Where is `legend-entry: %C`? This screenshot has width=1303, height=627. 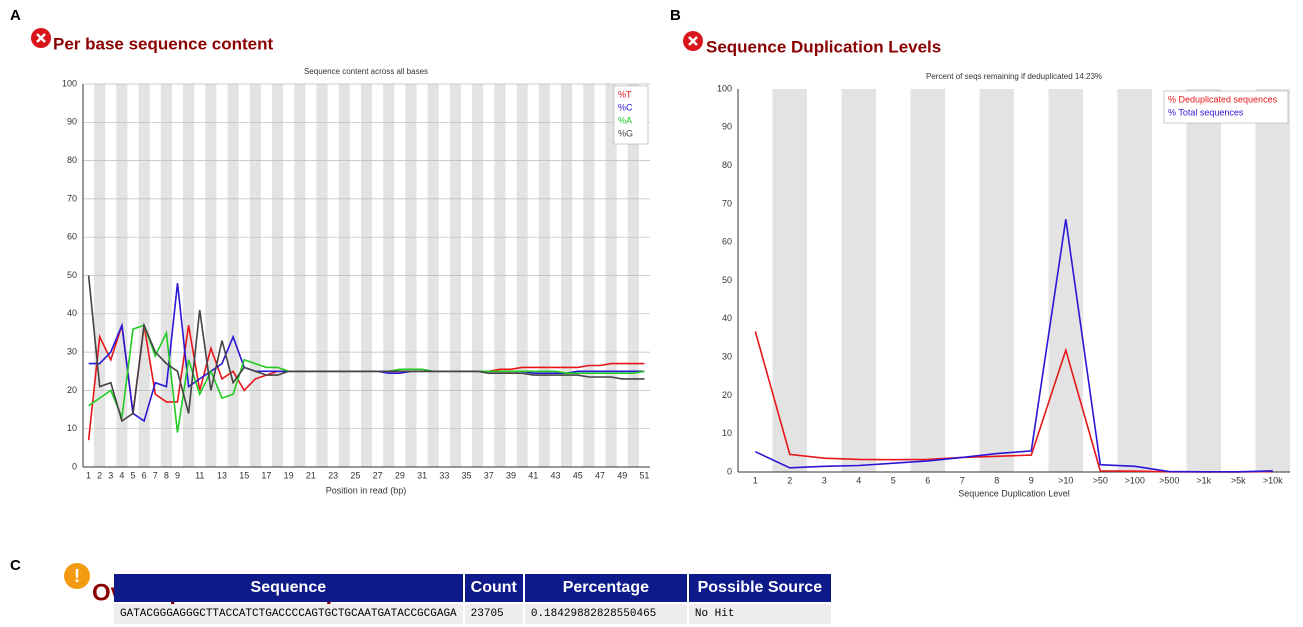
legend-entry: %C is located at coordinates (625, 107).